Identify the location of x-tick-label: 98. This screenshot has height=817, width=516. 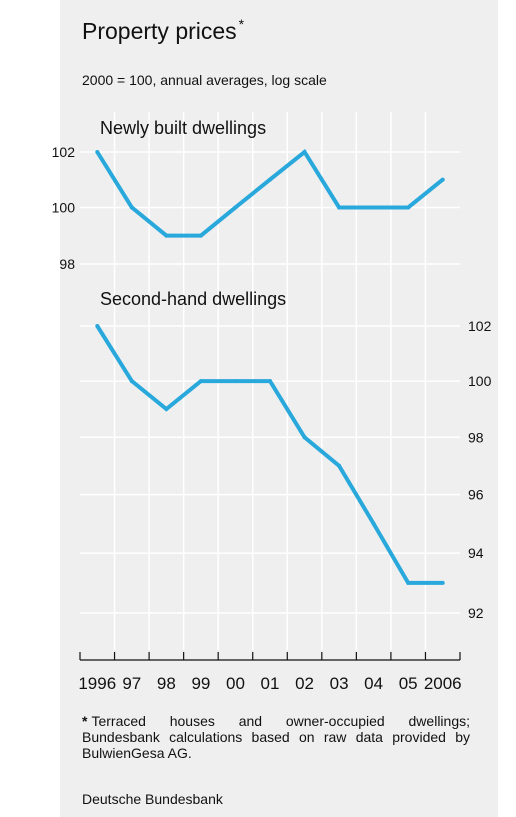
(166, 683).